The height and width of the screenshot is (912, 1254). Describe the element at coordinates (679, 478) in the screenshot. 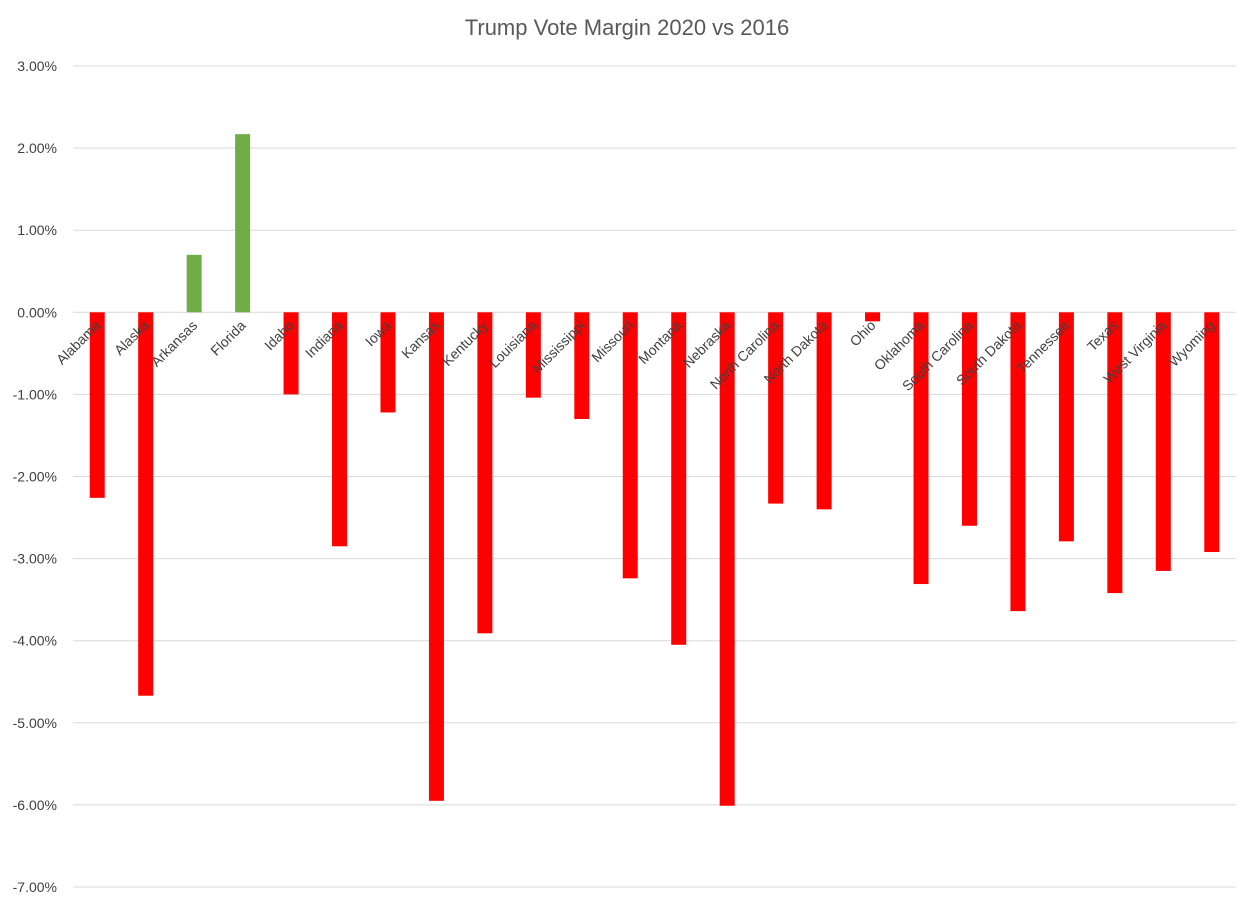

I see `bar-montana` at that location.